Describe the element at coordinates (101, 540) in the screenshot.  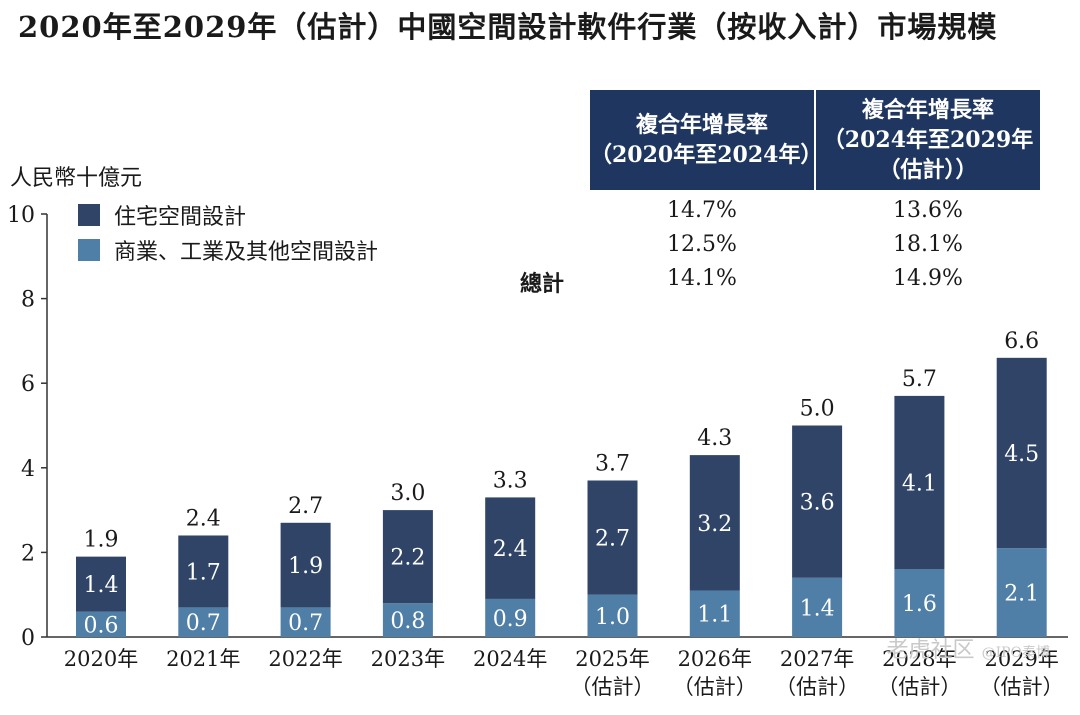
I see `data-label-total: 1.9` at that location.